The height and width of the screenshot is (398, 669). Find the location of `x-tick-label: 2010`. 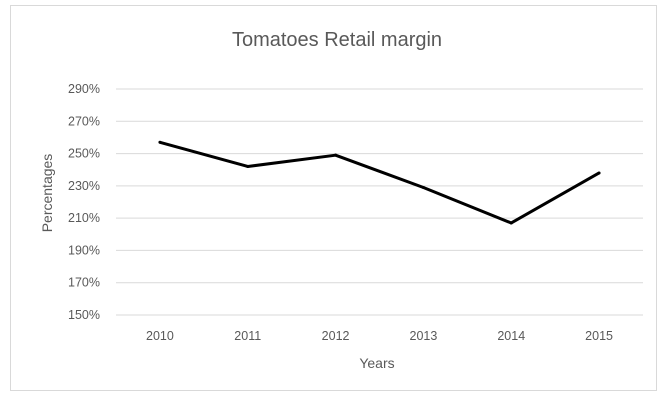

x-tick-label: 2010 is located at coordinates (160, 336).